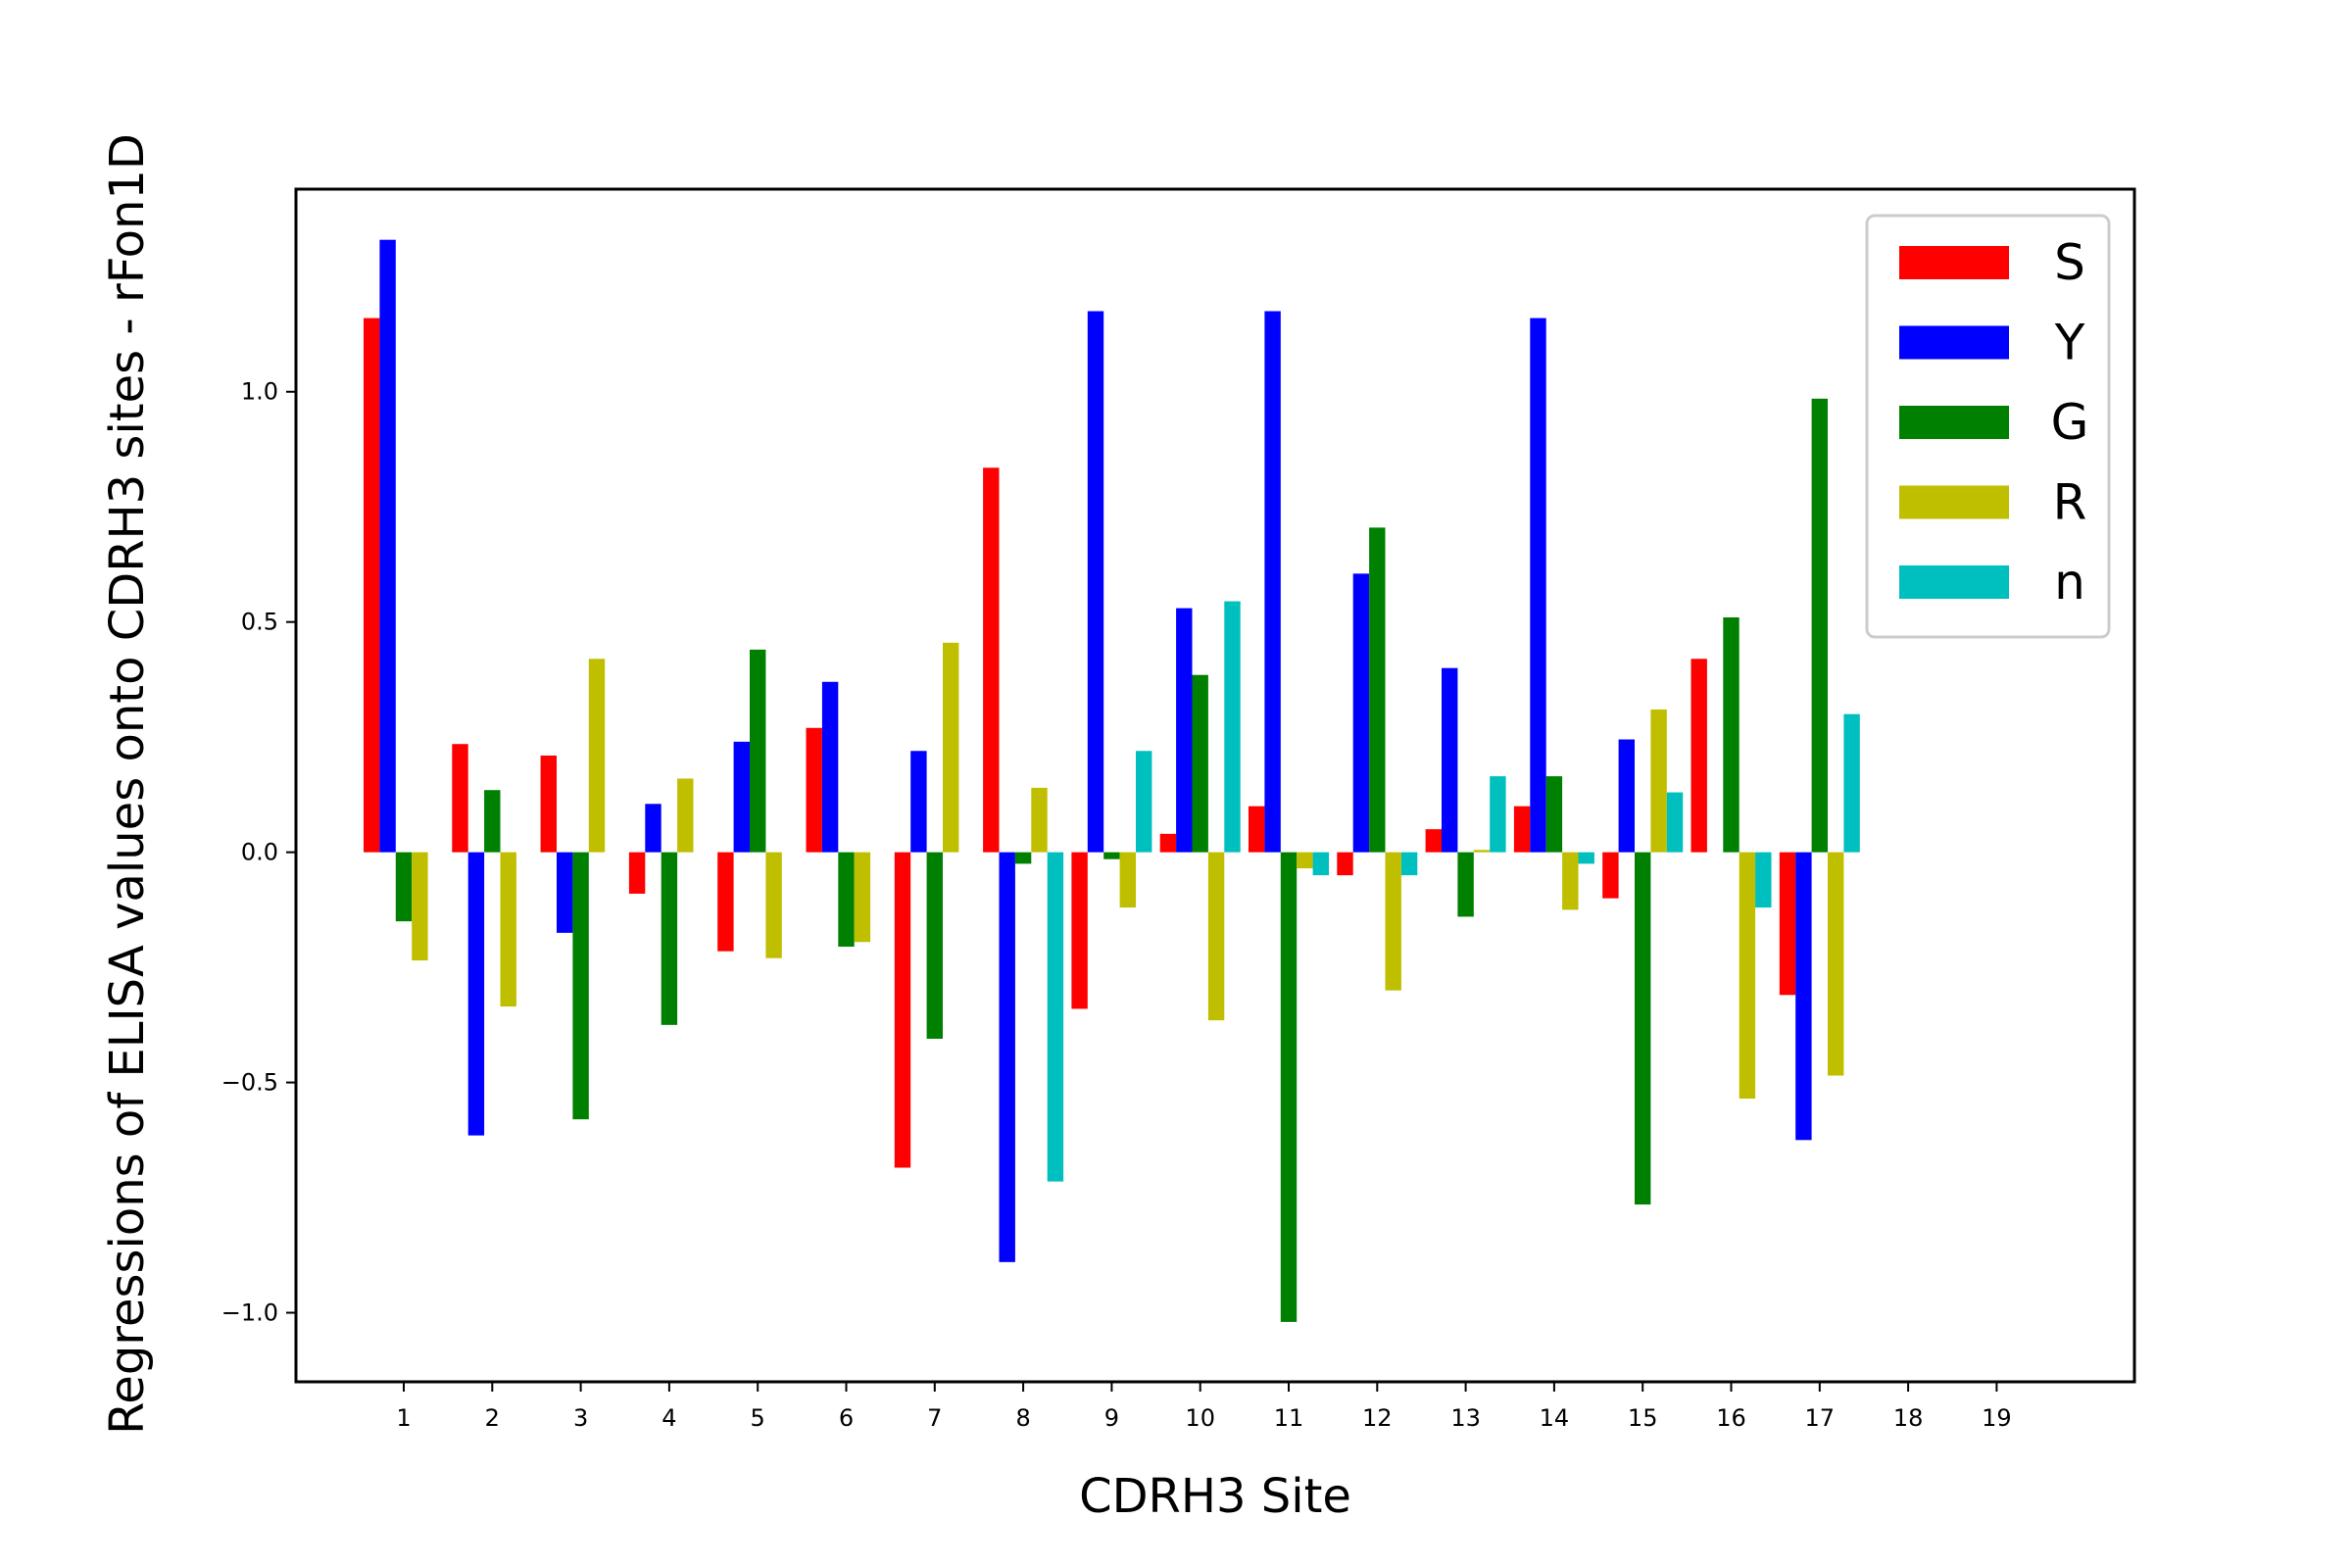 Image resolution: width=2352 pixels, height=1568 pixels. I want to click on x-axis-title: CDRH3 Site, so click(1215, 1496).